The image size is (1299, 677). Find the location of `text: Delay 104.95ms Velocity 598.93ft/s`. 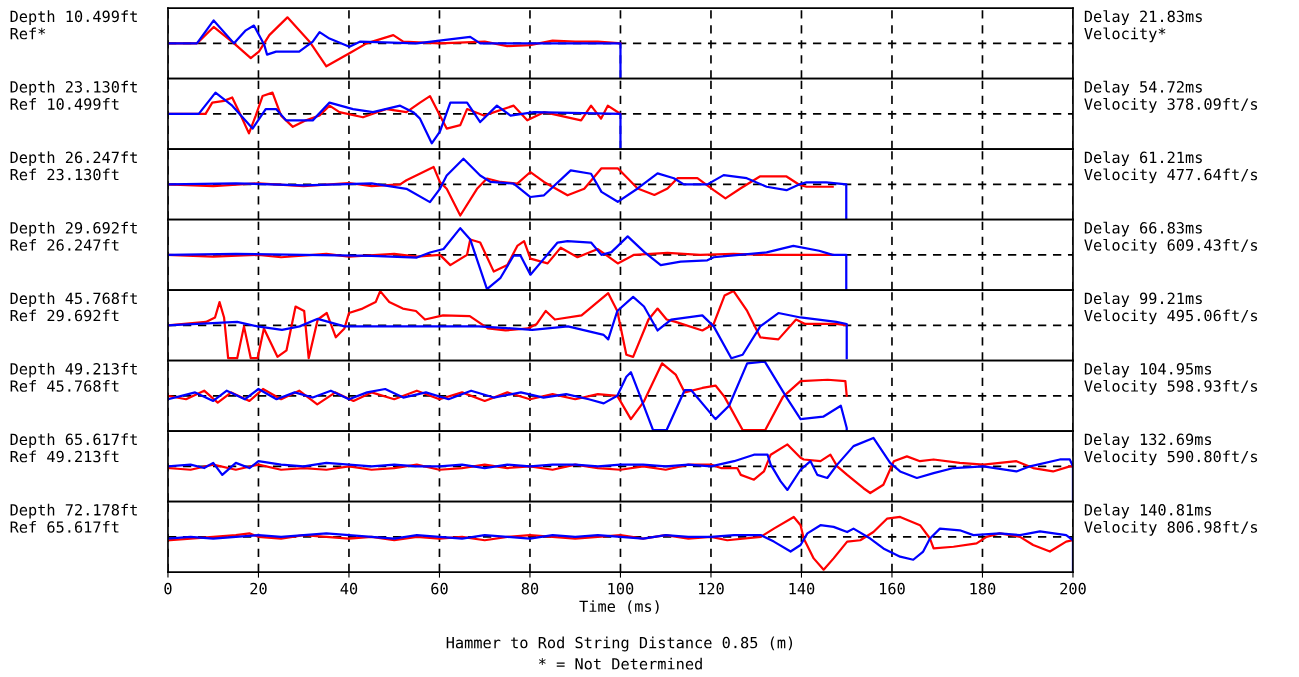

text: Delay 104.95ms Velocity 598.93ft/s is located at coordinates (1171, 378).